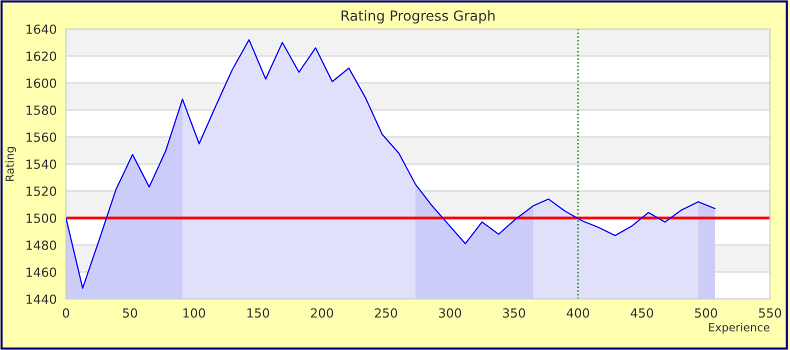 Image resolution: width=790 pixels, height=350 pixels. Describe the element at coordinates (418, 17) in the screenshot. I see `chart-title: Rating Progress Graph` at that location.